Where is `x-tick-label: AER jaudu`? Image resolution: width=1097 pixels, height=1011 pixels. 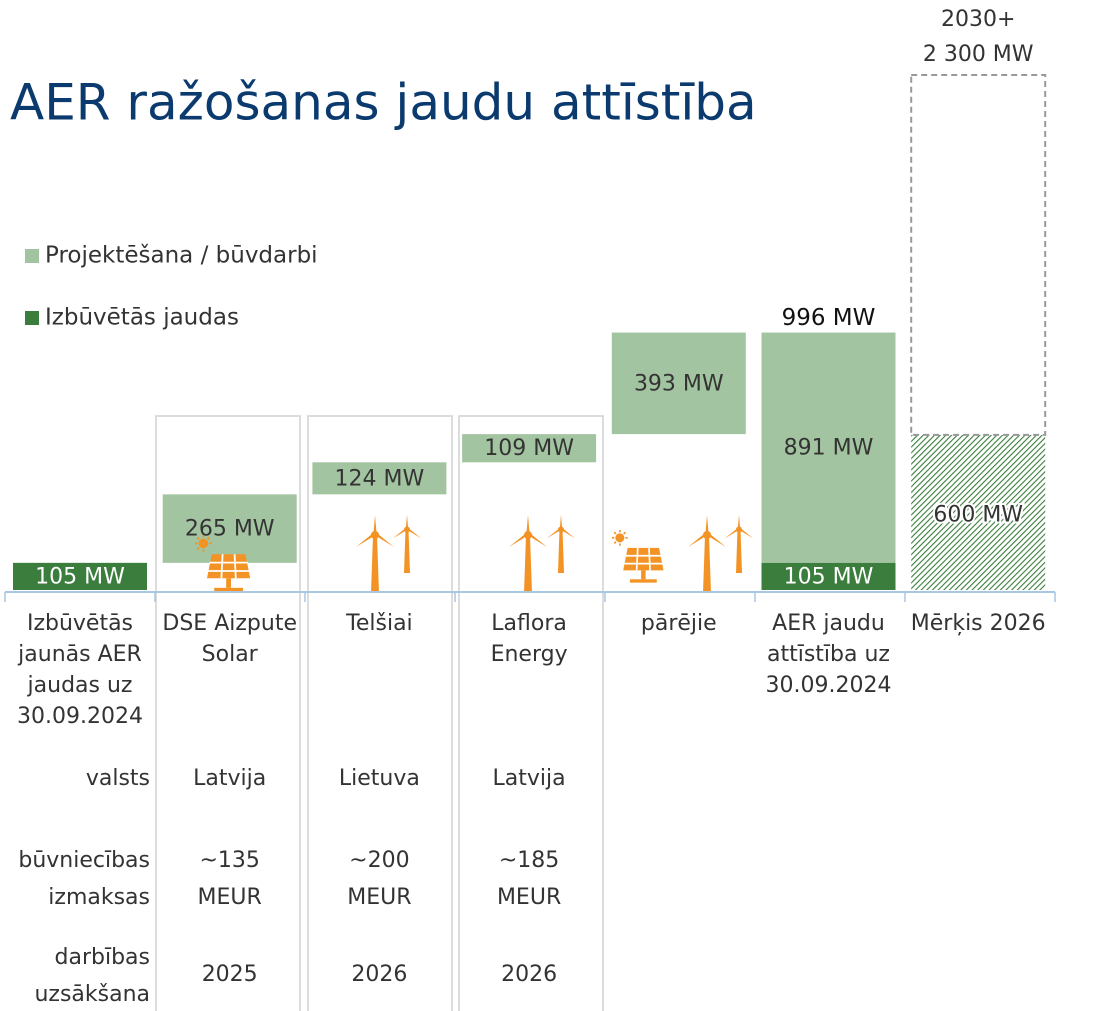 x-tick-label: AER jaudu is located at coordinates (828, 623).